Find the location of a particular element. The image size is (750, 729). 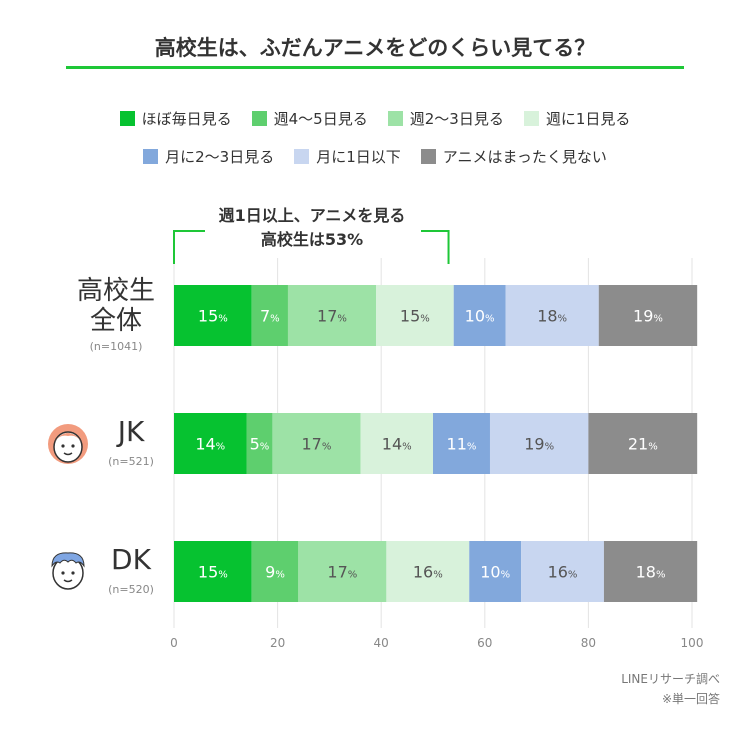

bar-value-label: 11% is located at coordinates (462, 444).